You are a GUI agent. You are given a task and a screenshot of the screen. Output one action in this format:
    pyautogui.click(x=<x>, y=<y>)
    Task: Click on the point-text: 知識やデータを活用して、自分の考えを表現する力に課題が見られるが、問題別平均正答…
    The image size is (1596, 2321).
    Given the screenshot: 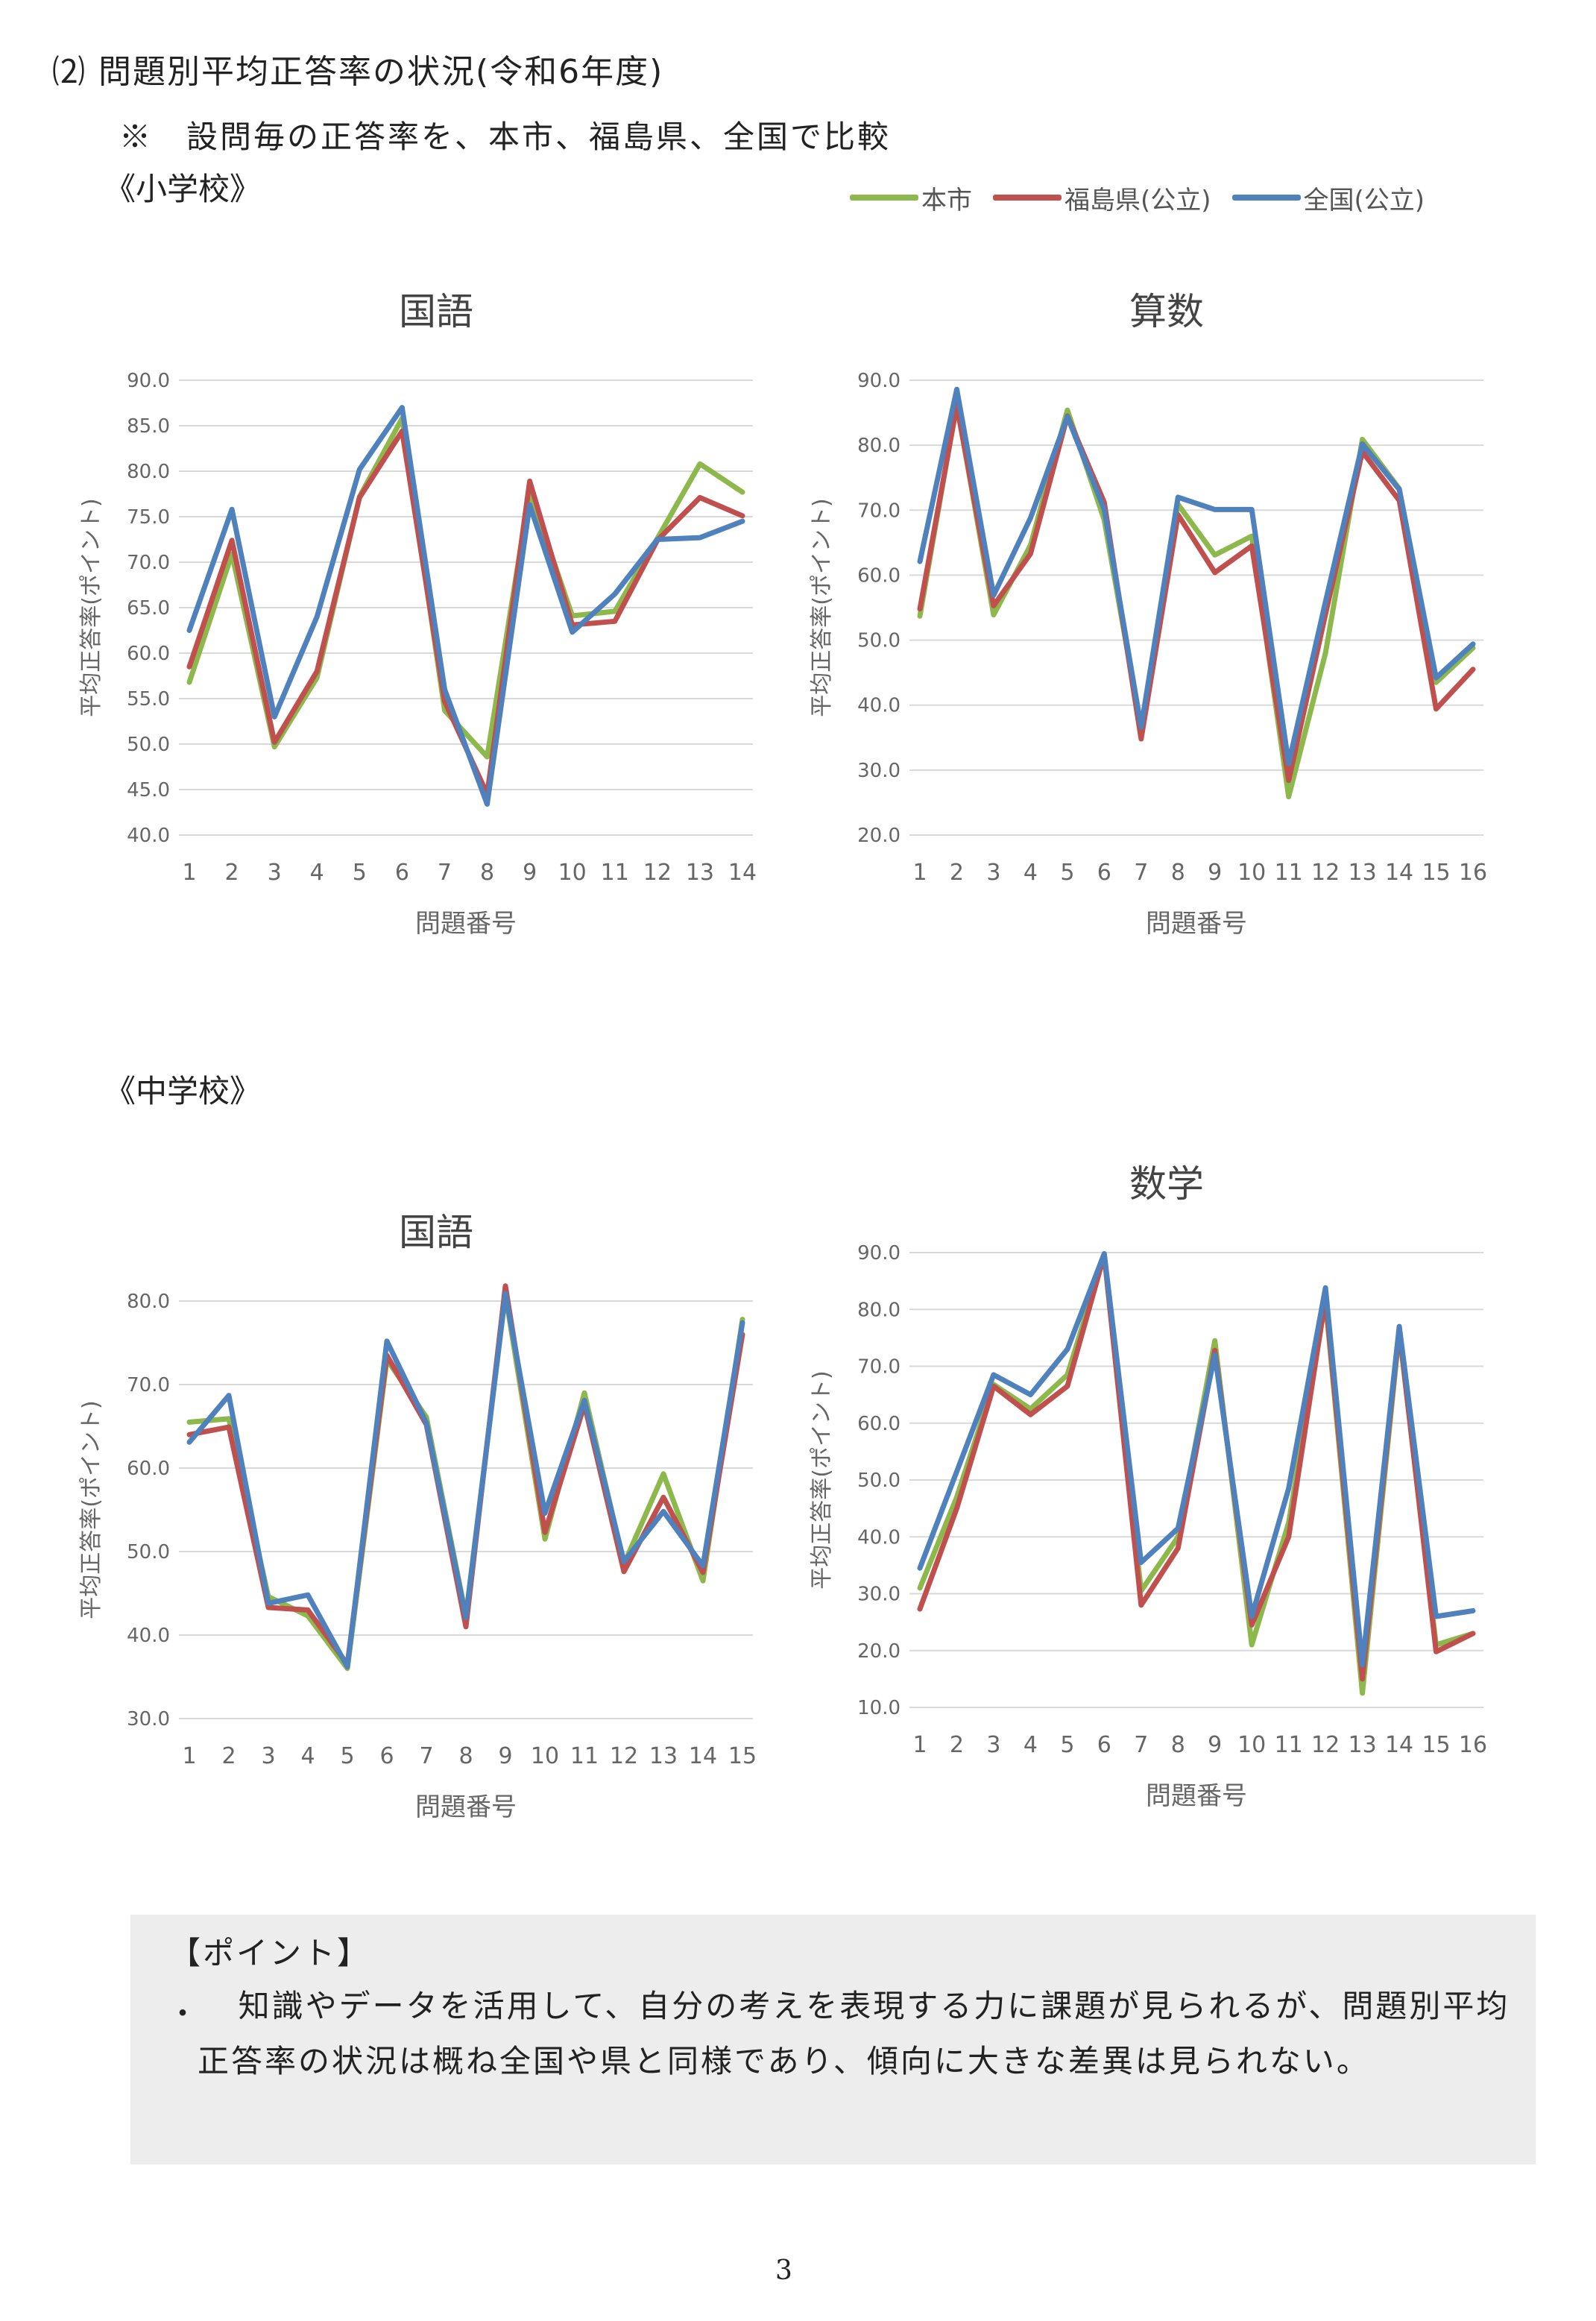 What is the action you would take?
    pyautogui.click(x=854, y=2033)
    